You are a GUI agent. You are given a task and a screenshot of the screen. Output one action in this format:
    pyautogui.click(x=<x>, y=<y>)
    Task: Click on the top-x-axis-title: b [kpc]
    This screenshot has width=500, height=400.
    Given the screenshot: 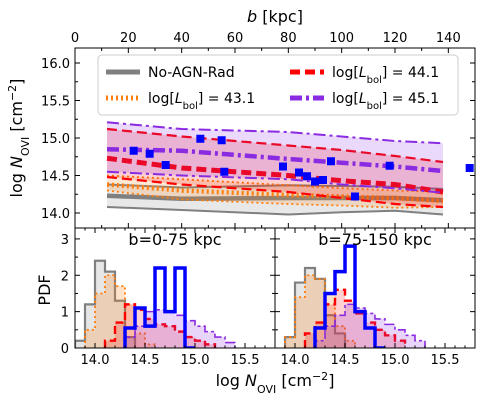 What is the action you would take?
    pyautogui.click(x=275, y=16)
    